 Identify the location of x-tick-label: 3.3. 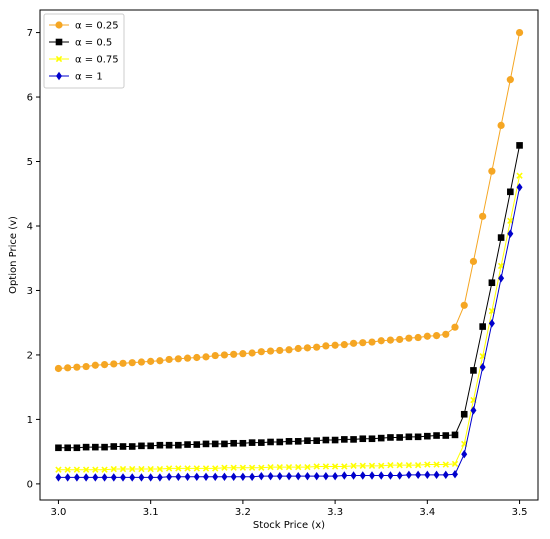
(335, 512).